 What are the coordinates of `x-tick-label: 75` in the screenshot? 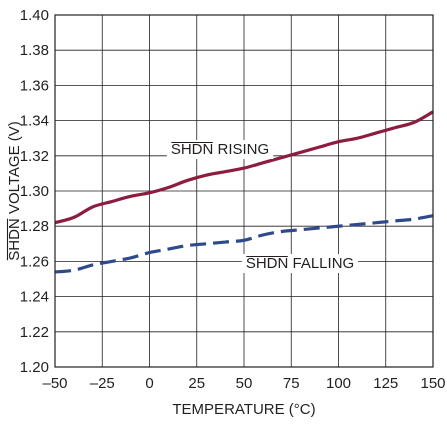 It's located at (291, 383).